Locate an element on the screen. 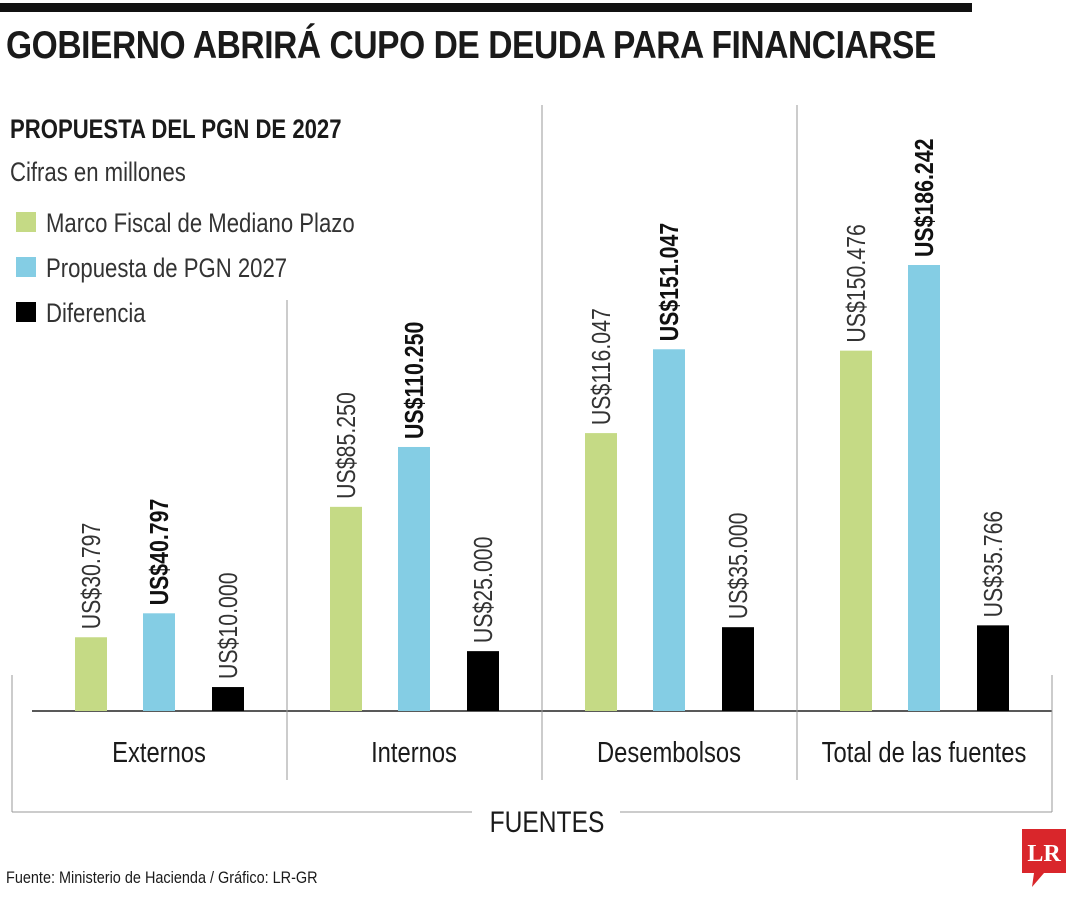  data-label-1-0: US$85.250 is located at coordinates (347, 445).